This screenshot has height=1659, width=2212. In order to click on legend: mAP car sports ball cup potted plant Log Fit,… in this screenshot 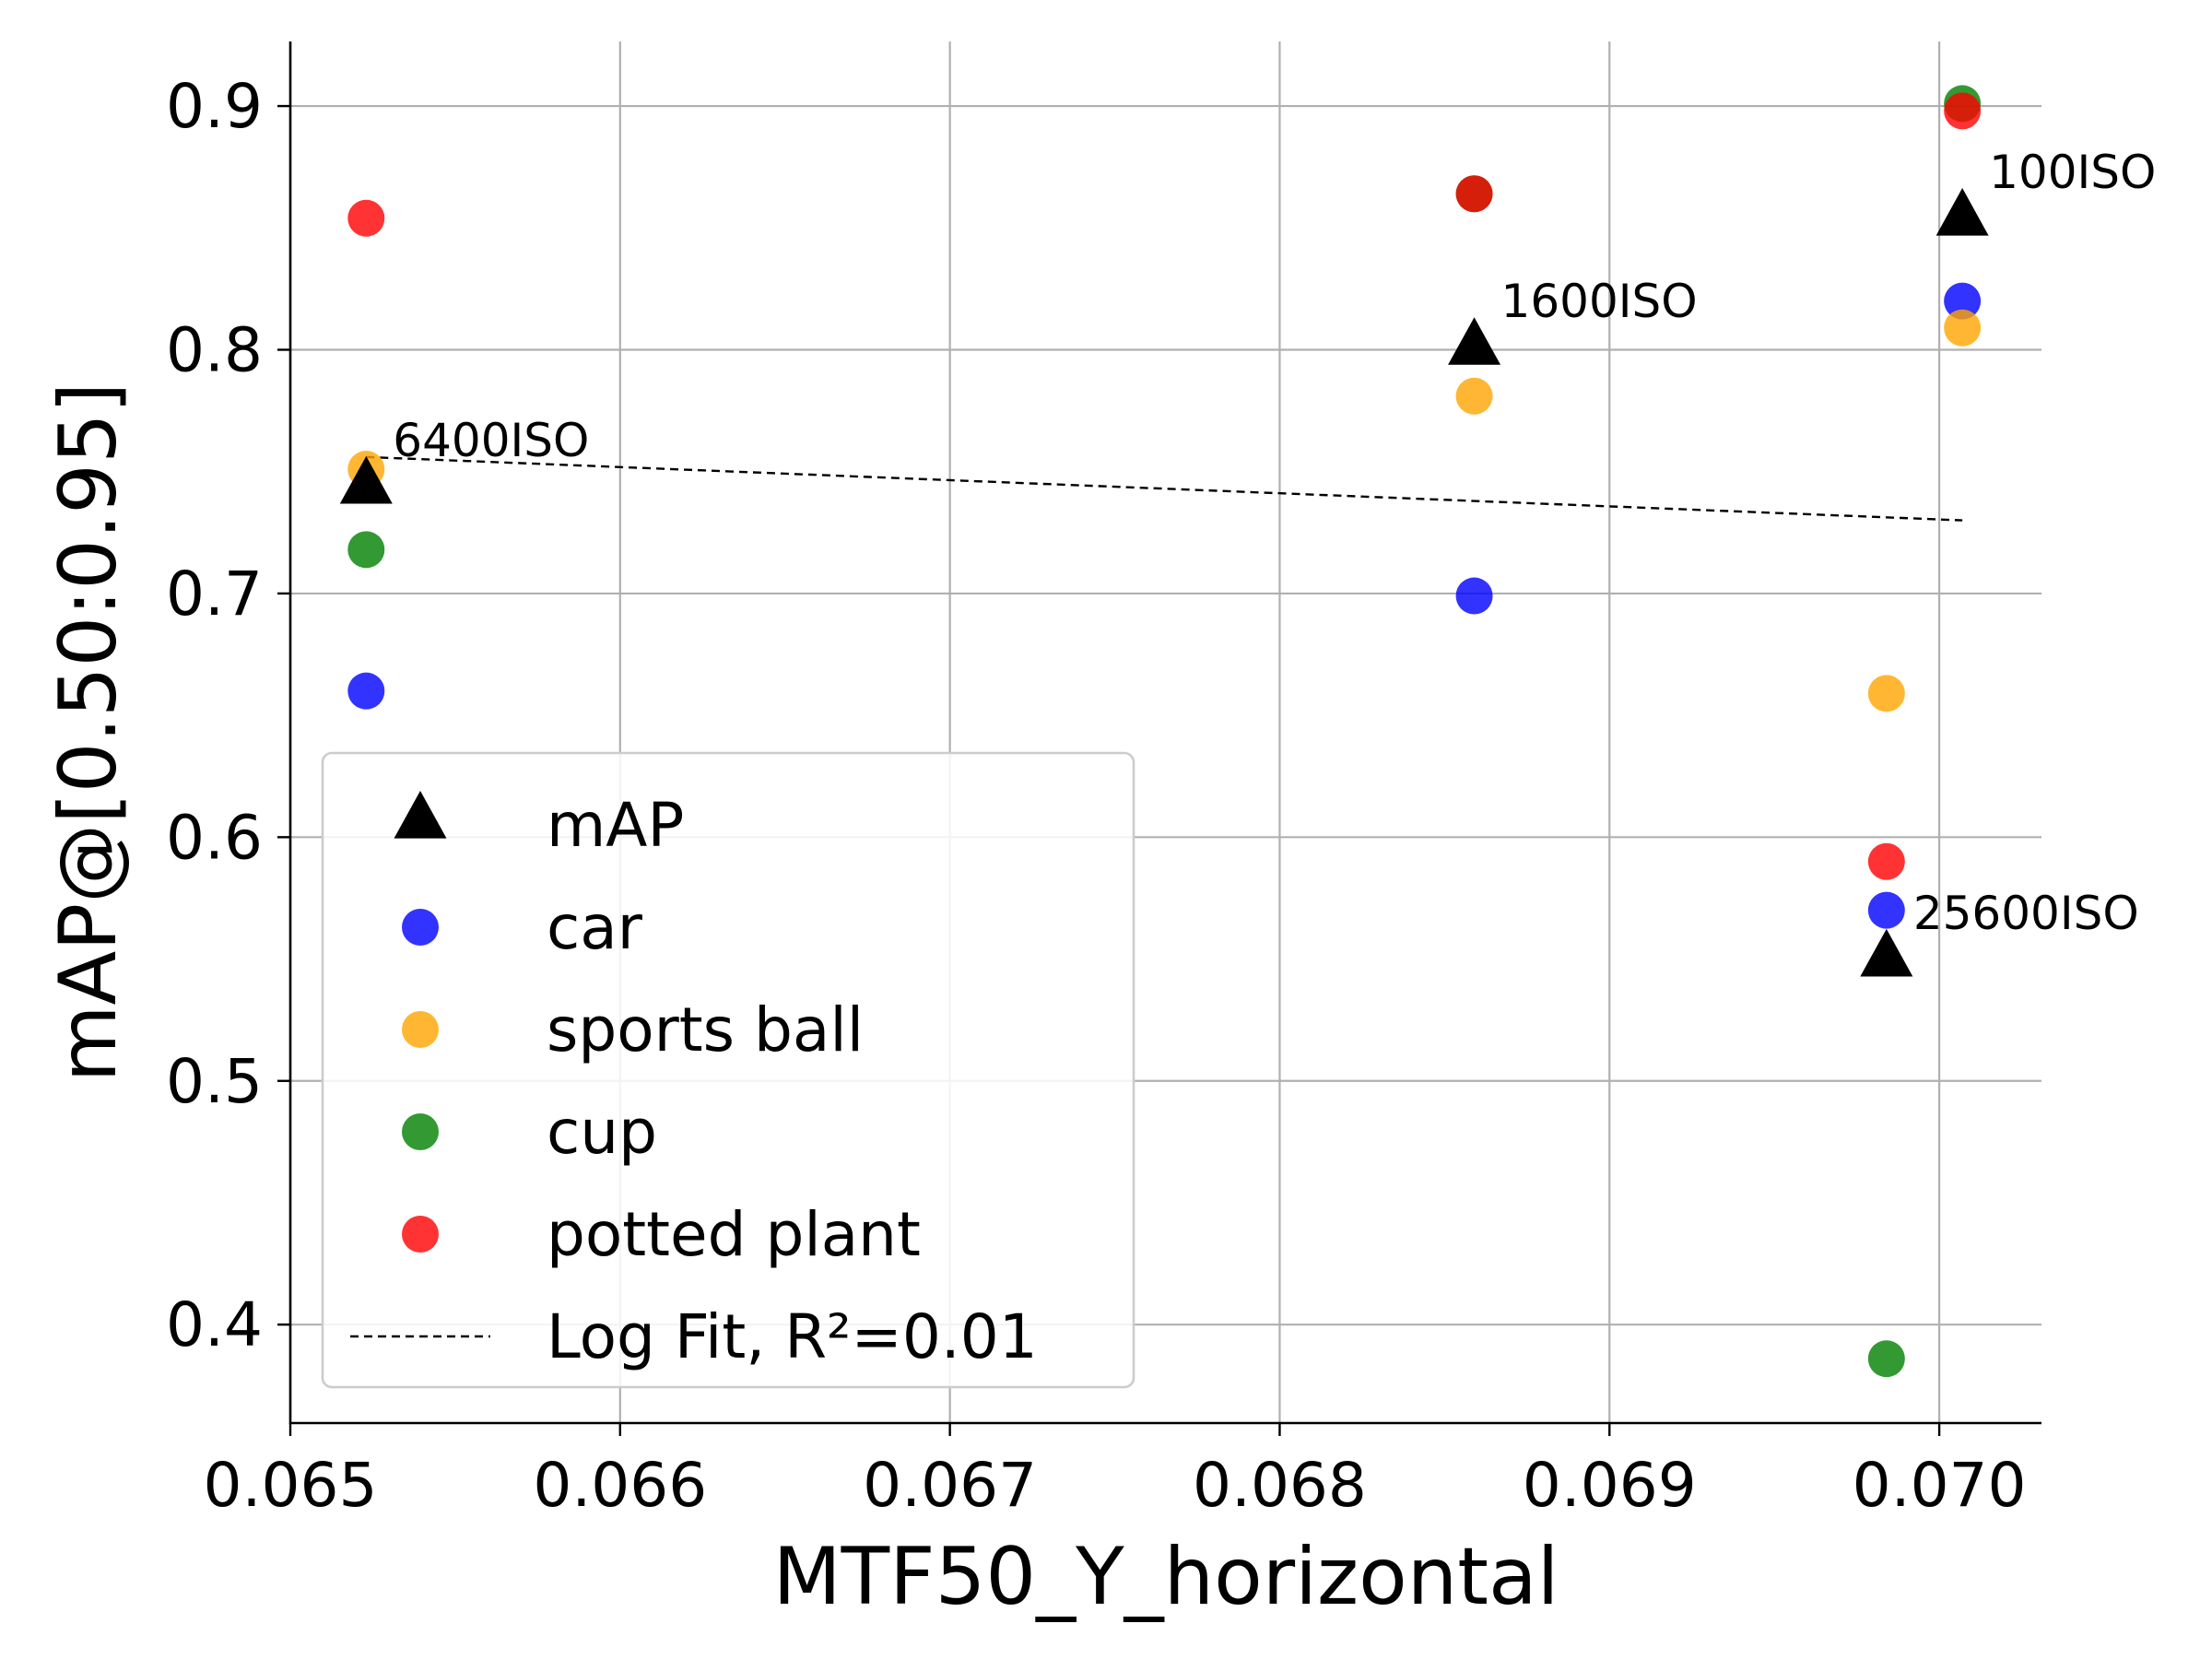, I will do `click(728, 1070)`.